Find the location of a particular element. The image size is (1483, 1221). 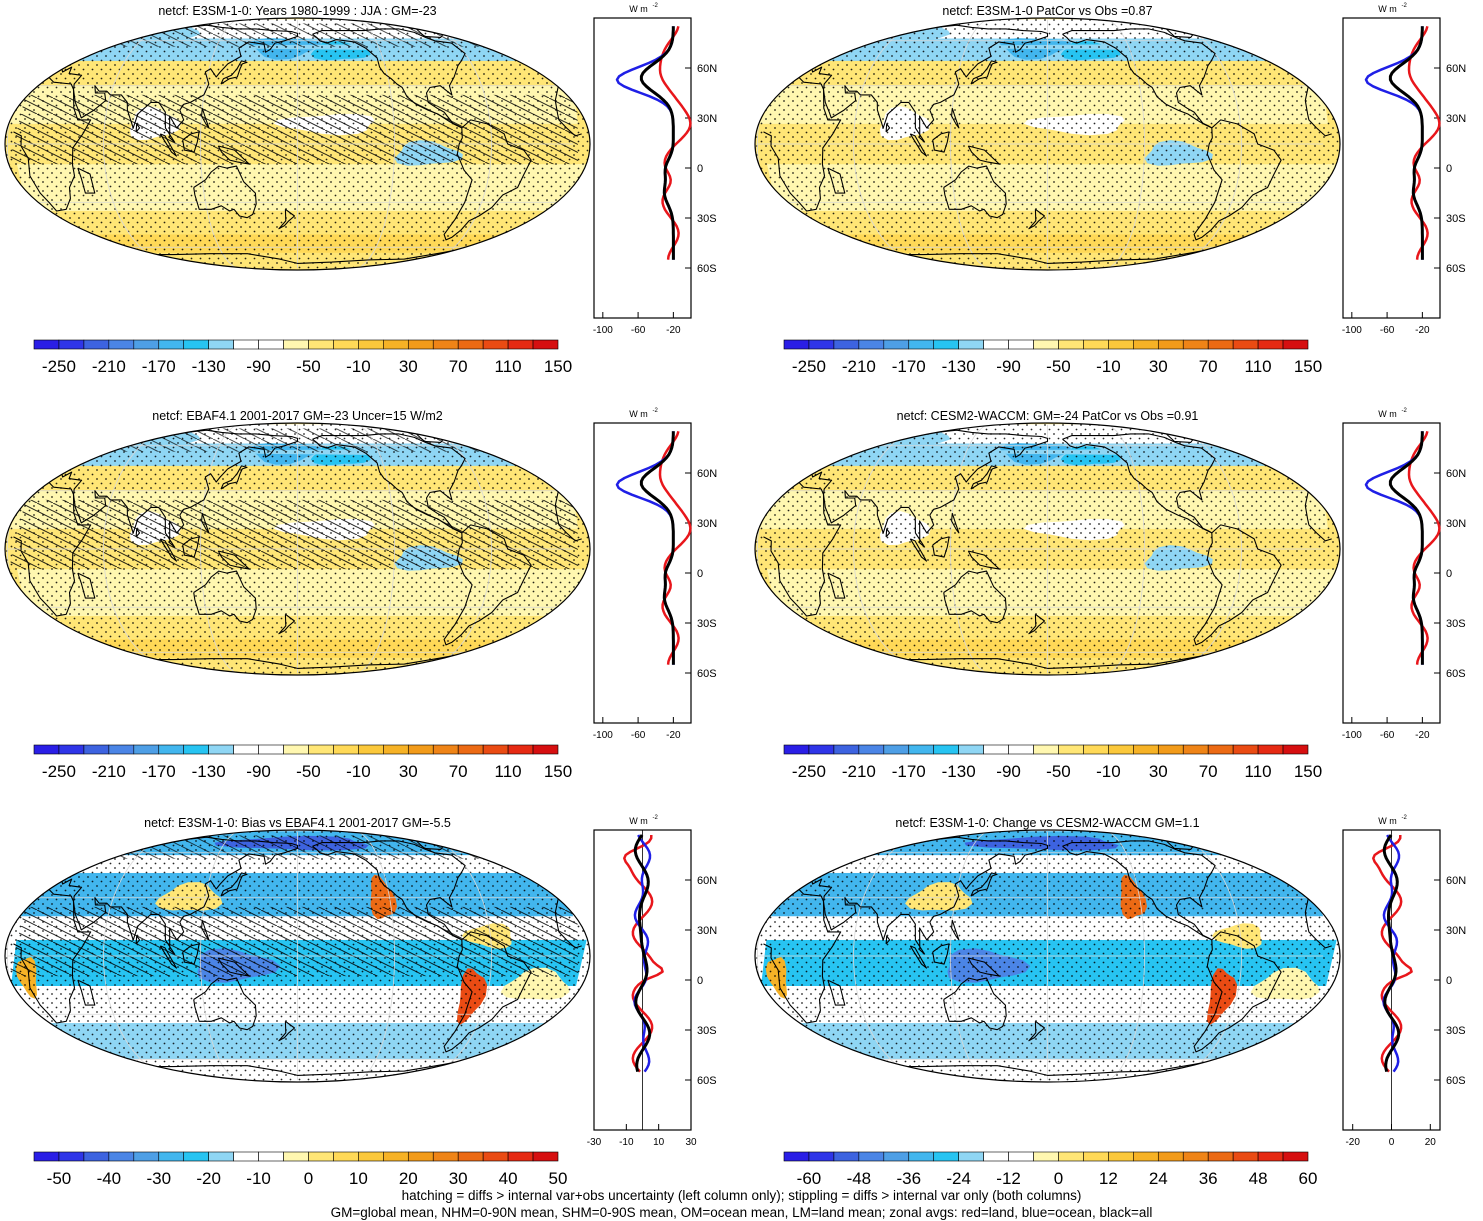

colorbar: -60 -48 -36 -24 -12 0 12 24 36 48 60 is located at coordinates (1050, 1168).